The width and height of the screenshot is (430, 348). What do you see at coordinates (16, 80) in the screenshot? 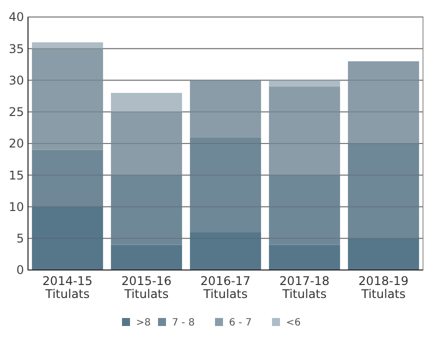
I see `y-tick-label: 30` at bounding box center [16, 80].